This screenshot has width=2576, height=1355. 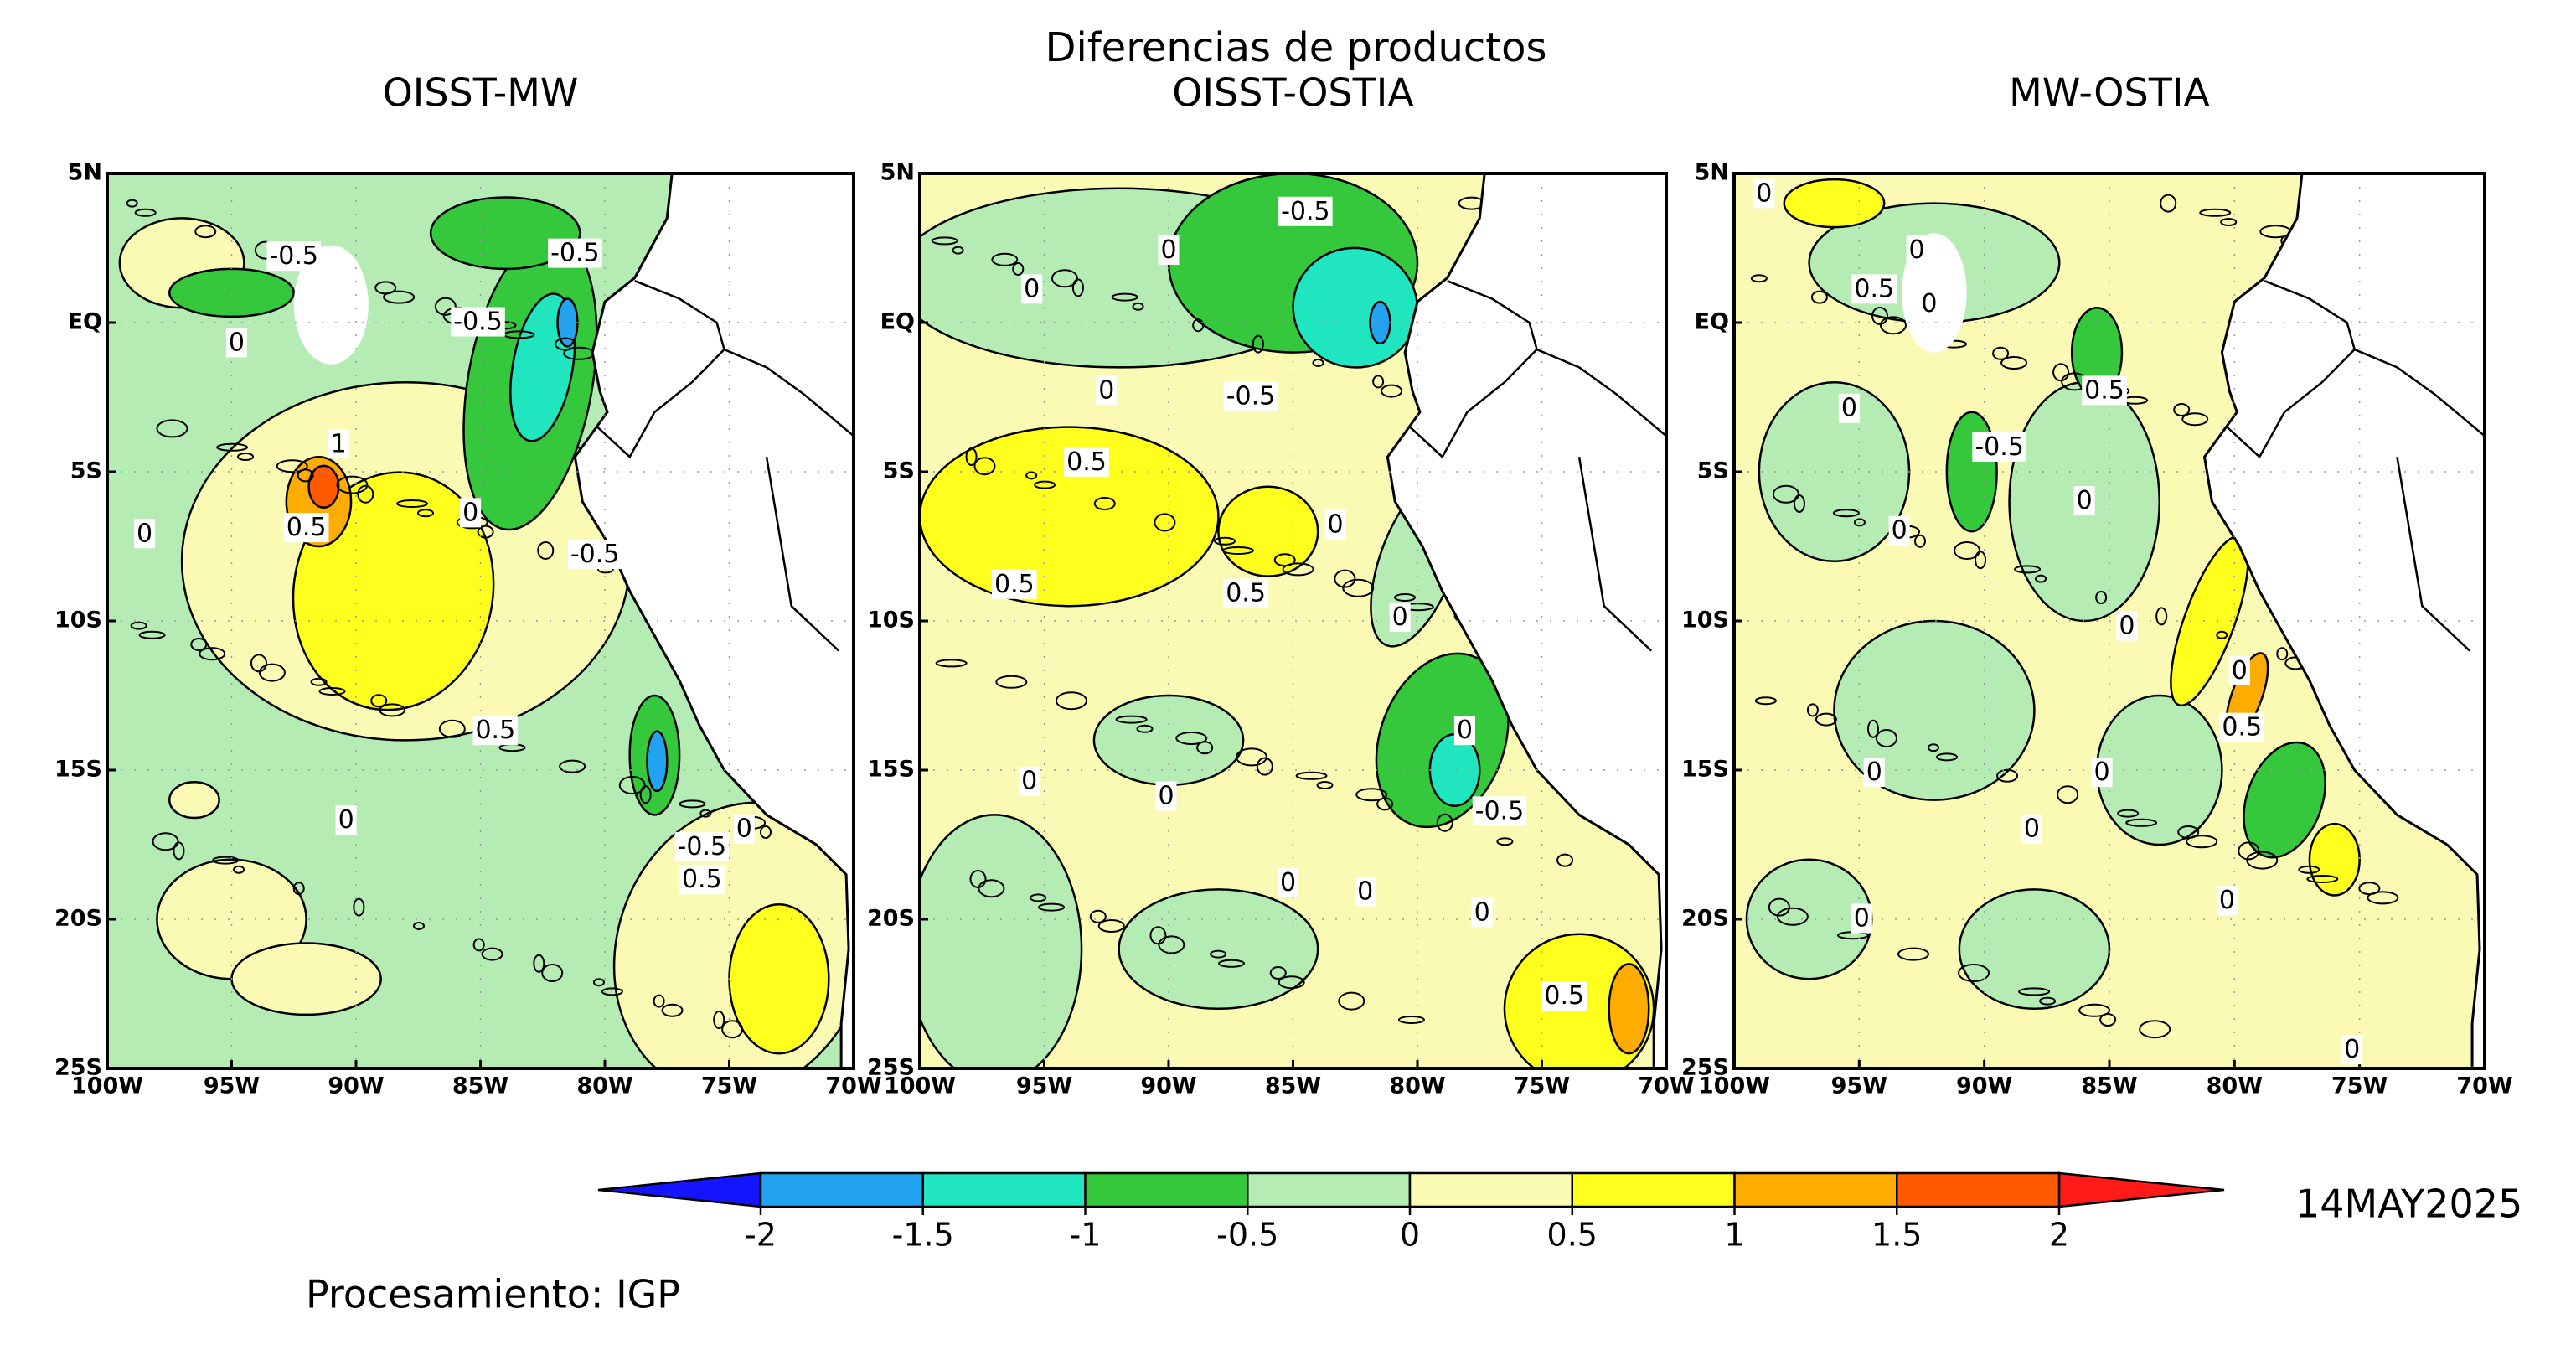 I want to click on colorbar-label: -2, so click(x=761, y=1235).